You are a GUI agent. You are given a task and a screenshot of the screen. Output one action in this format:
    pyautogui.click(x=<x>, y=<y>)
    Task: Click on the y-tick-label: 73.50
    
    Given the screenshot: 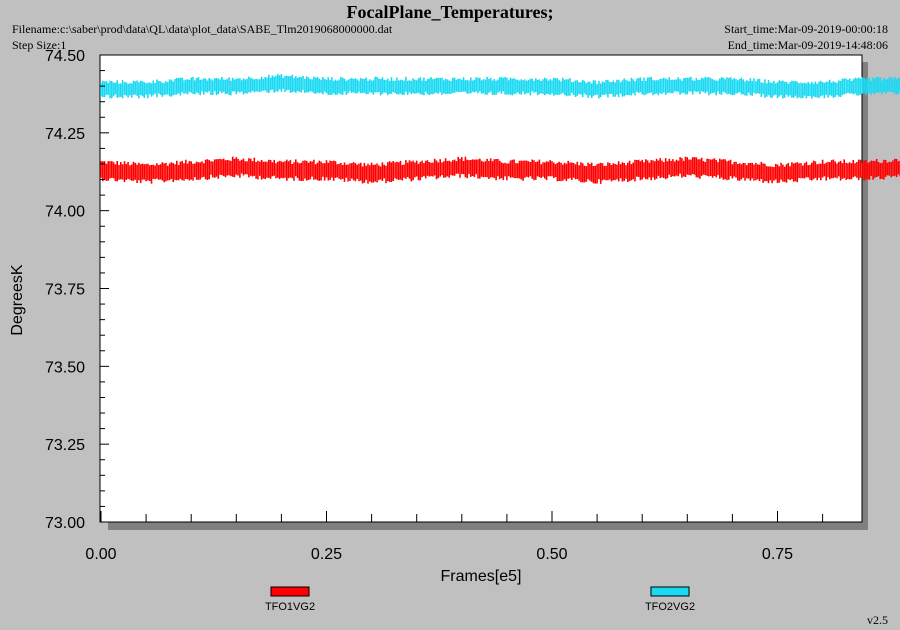 What is the action you would take?
    pyautogui.click(x=65, y=367)
    